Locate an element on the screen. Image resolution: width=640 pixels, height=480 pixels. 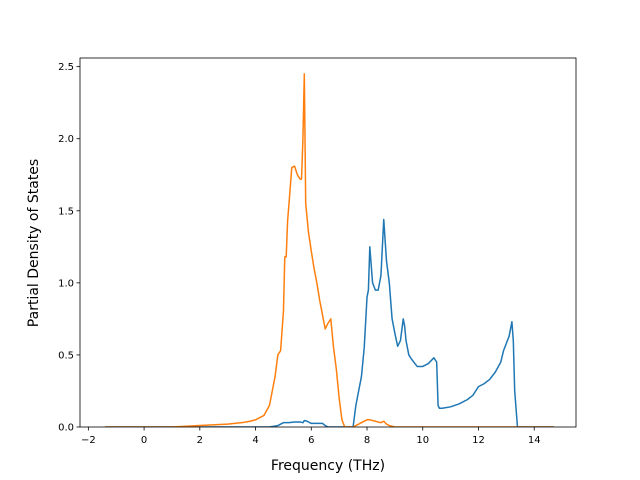
y-axis-label: Partial Density of States is located at coordinates (34, 243).